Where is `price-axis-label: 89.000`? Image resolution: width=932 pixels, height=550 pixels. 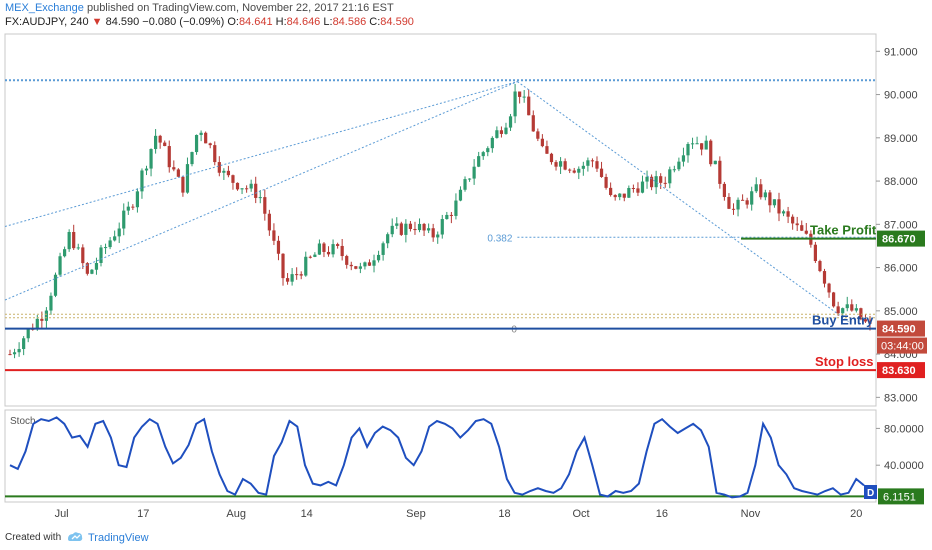
price-axis-label: 89.000 is located at coordinates (901, 139).